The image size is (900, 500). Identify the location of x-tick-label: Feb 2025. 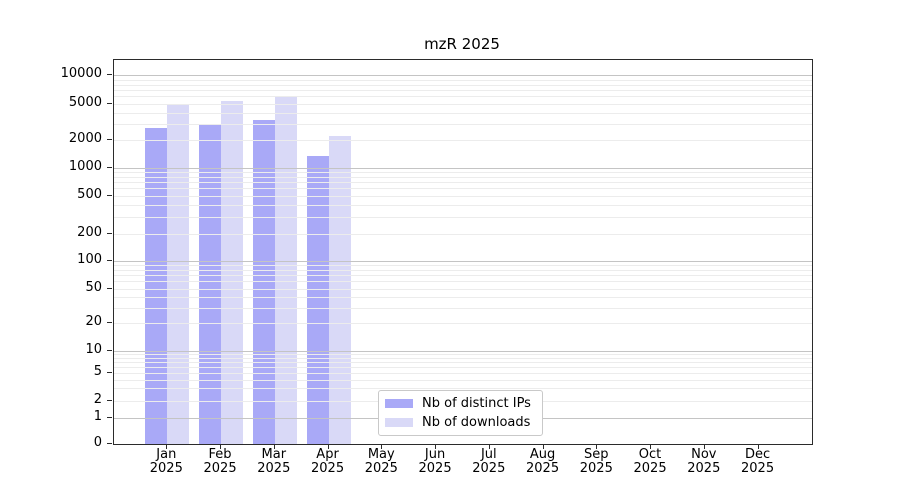
(220, 461).